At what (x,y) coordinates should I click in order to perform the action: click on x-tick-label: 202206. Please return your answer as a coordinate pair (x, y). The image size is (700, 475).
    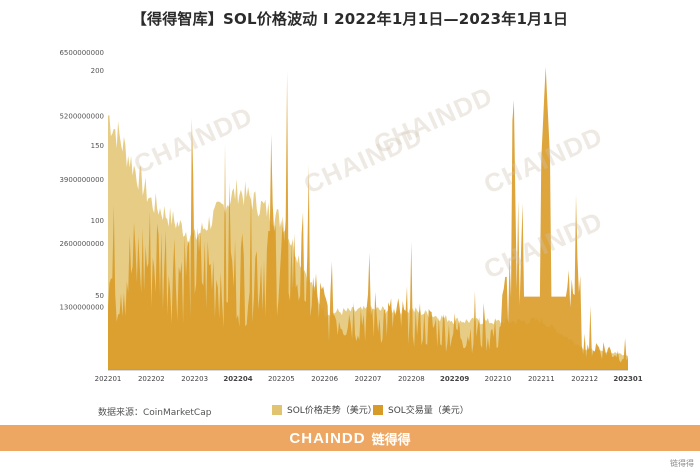
    Looking at the image, I should click on (324, 379).